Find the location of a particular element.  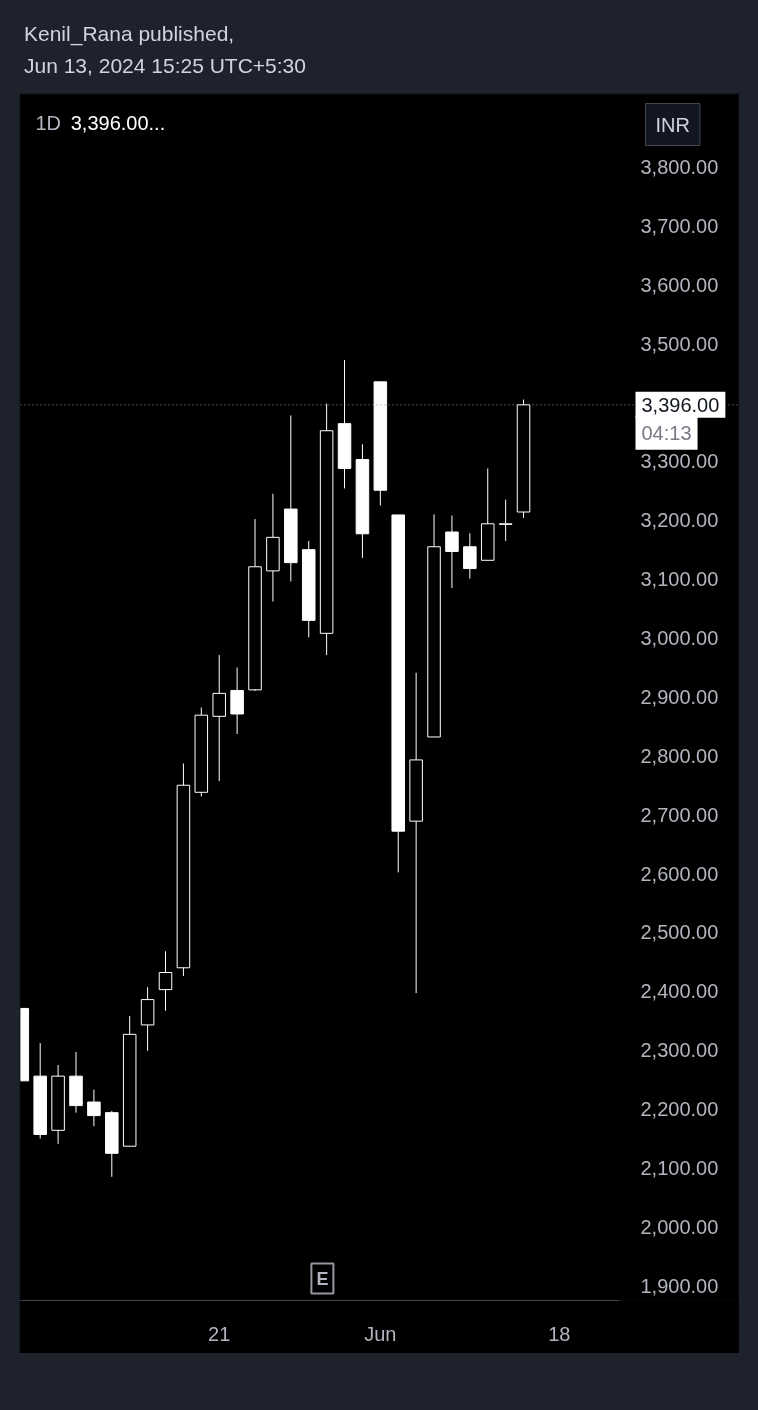

x-tick-label: 18 is located at coordinates (559, 1333).